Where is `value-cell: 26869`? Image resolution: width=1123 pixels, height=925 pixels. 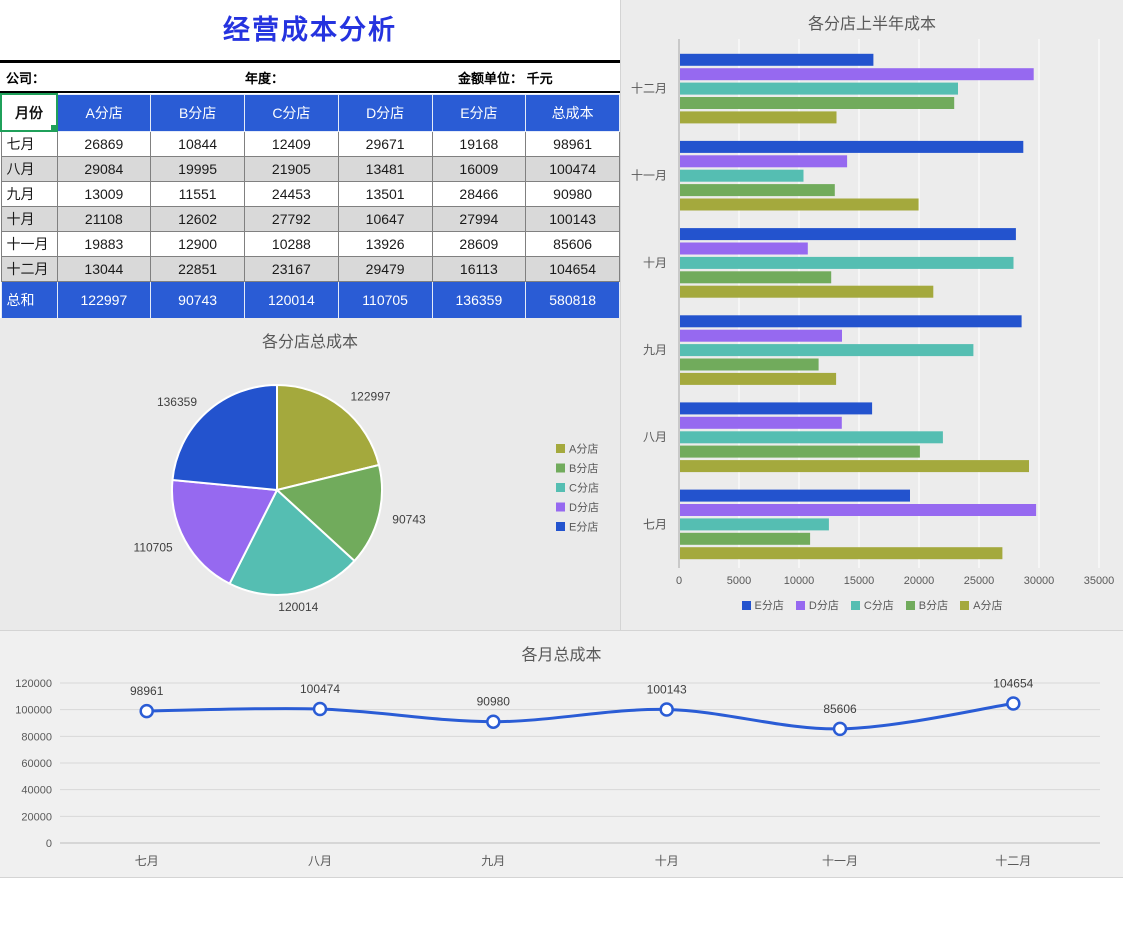 value-cell: 26869 is located at coordinates (104, 143).